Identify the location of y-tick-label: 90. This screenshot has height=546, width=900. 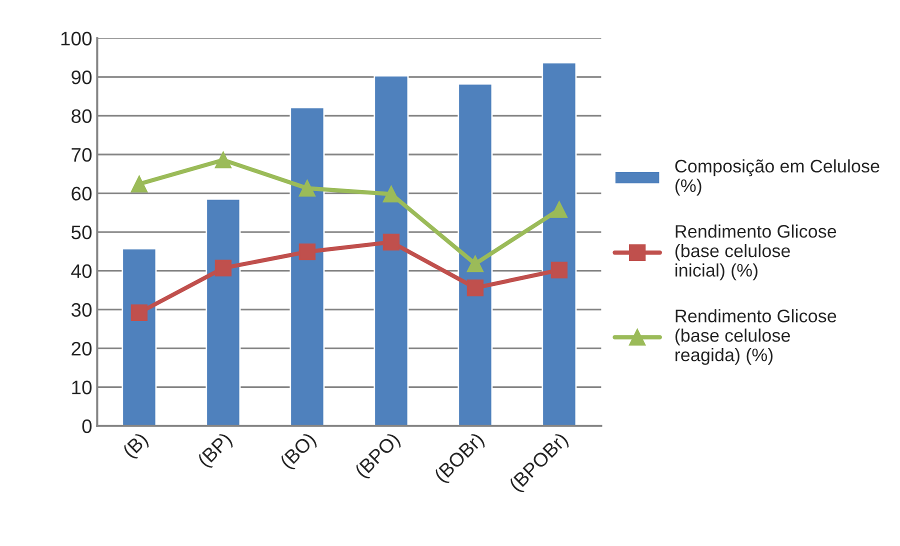
(82, 77).